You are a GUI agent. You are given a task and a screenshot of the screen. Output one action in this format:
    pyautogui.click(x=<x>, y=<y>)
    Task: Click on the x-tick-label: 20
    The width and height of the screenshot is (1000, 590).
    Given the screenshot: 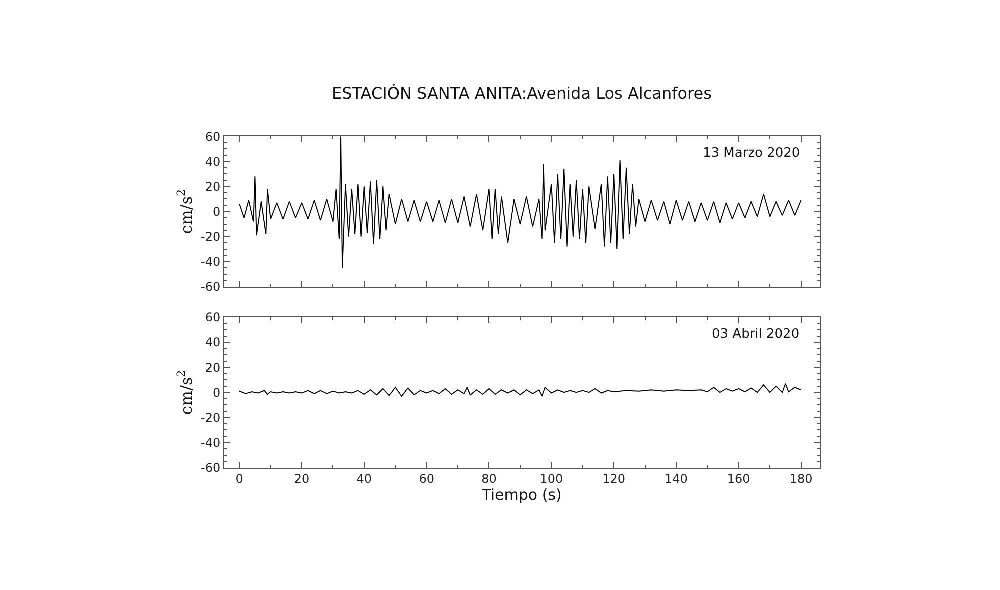 What is the action you would take?
    pyautogui.click(x=302, y=479)
    